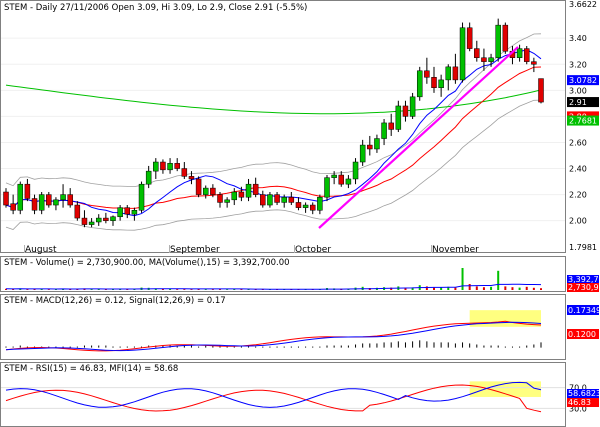  I want to click on mfi-line, so click(273, 394).